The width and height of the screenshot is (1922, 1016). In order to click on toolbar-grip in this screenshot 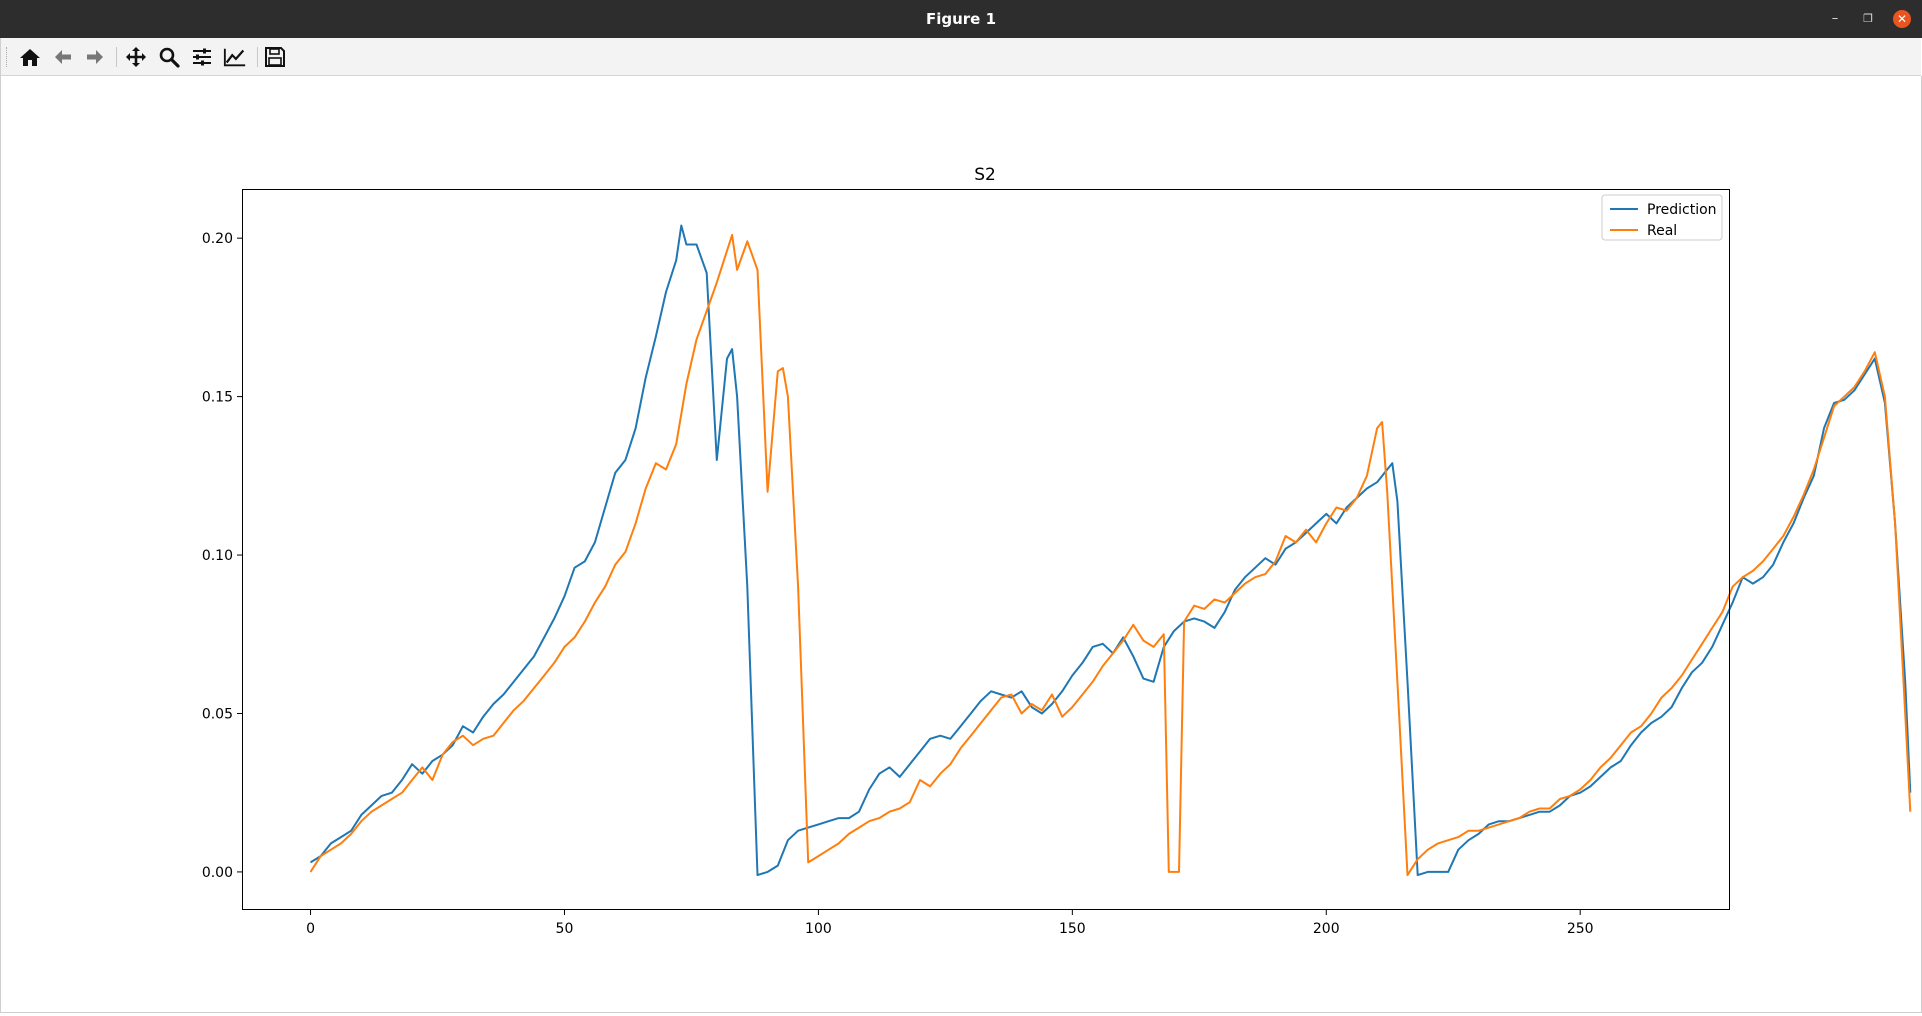, I will do `click(8, 57)`.